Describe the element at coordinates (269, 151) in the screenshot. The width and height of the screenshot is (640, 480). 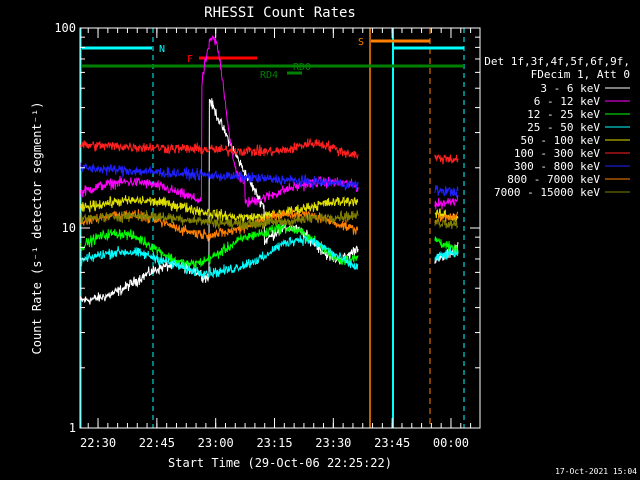
I see `series-line-100-300keV` at that location.